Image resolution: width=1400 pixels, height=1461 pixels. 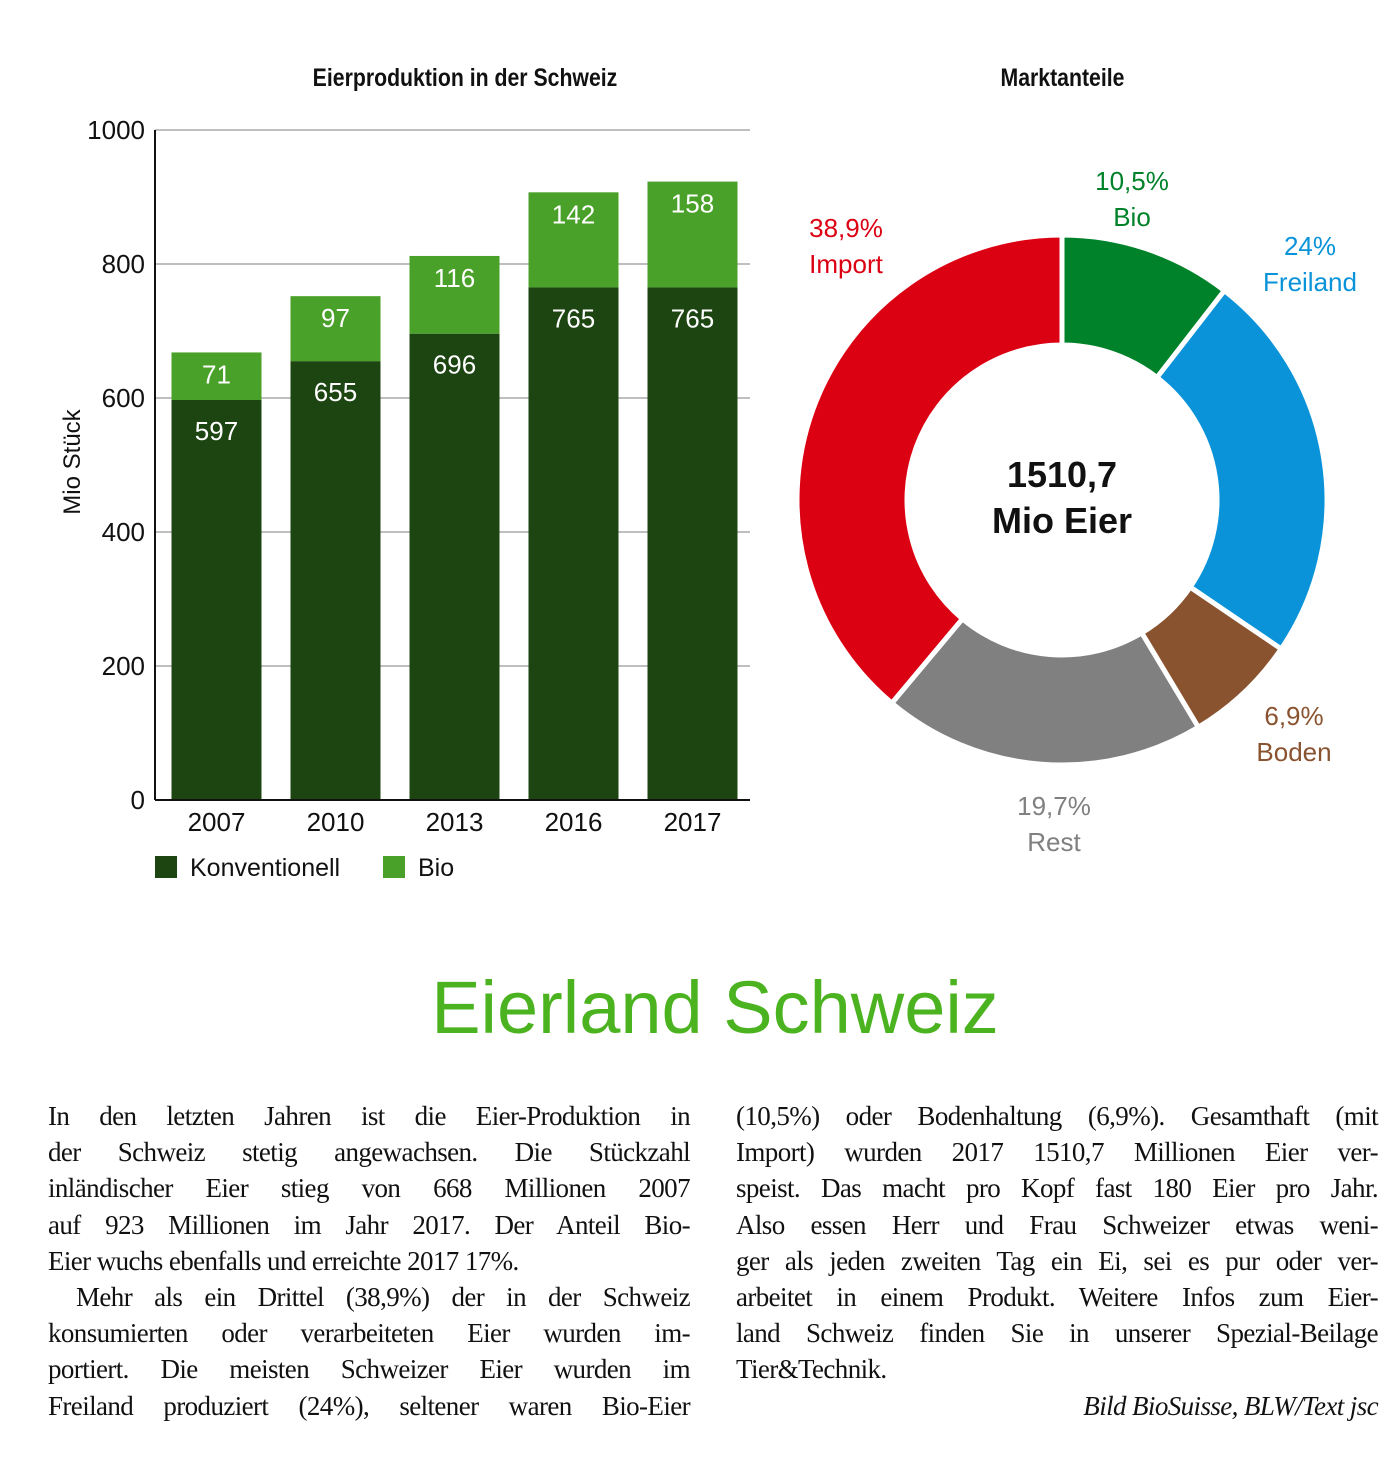 I want to click on bar-bio-2017, so click(x=692, y=234).